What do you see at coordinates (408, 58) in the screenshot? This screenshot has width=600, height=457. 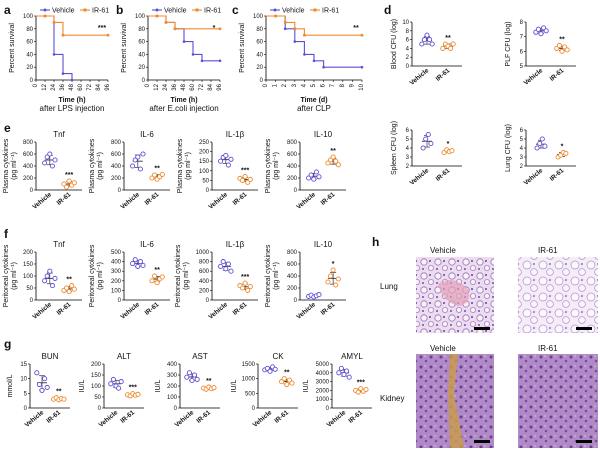 I see `y-tick-label-d1: 2` at bounding box center [408, 58].